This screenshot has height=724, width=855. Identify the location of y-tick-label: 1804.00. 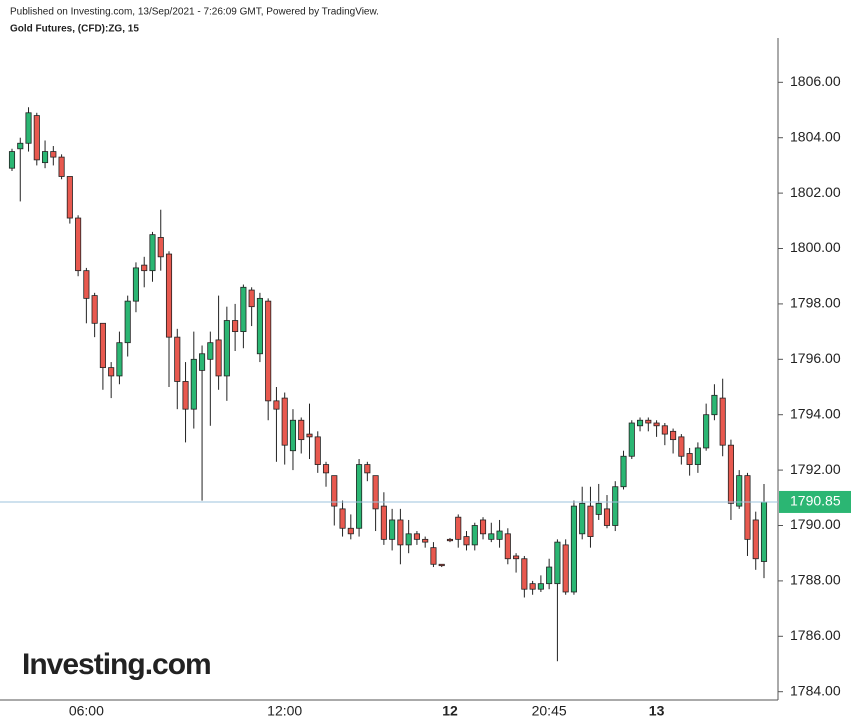
(815, 136).